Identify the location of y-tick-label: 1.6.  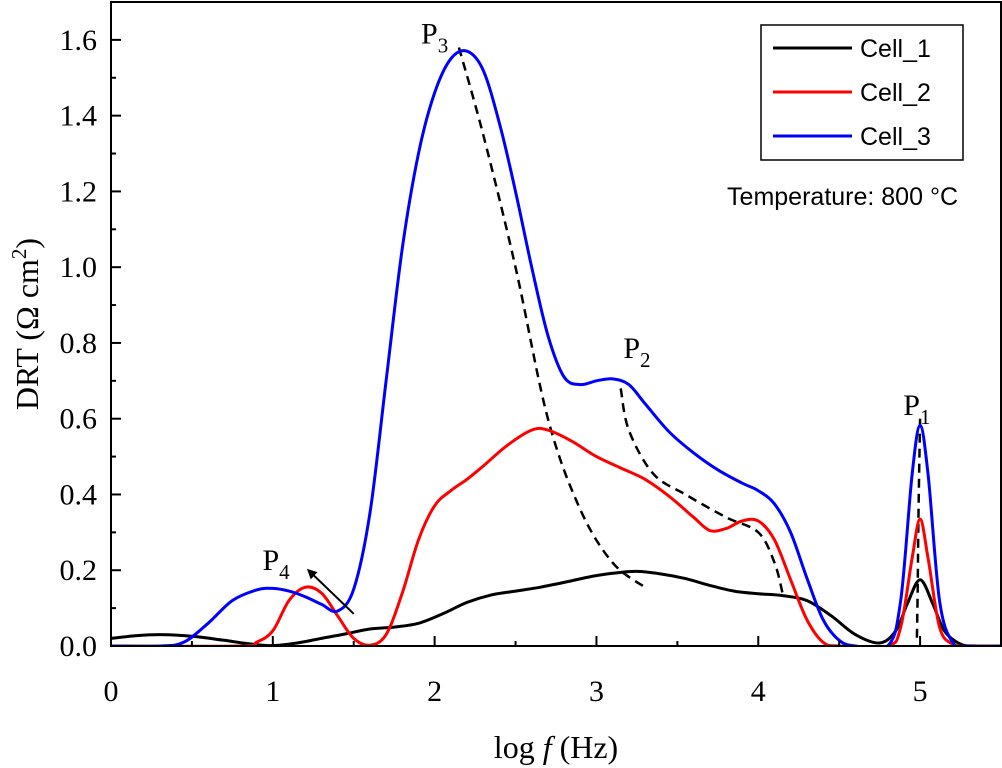
(79, 40).